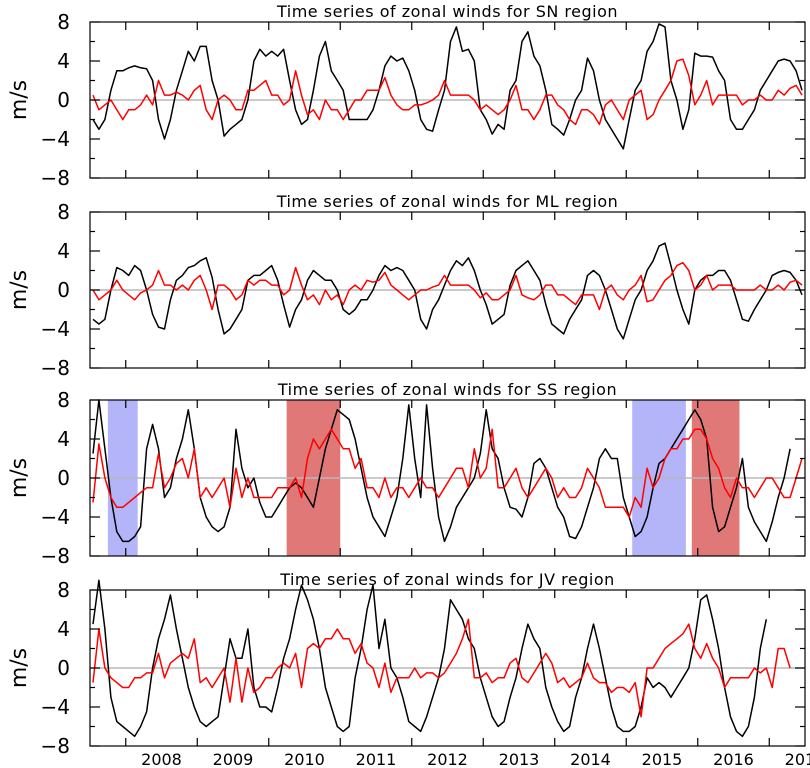 This screenshot has height=768, width=810. What do you see at coordinates (376, 759) in the screenshot?
I see `x-tick-label: 2011` at bounding box center [376, 759].